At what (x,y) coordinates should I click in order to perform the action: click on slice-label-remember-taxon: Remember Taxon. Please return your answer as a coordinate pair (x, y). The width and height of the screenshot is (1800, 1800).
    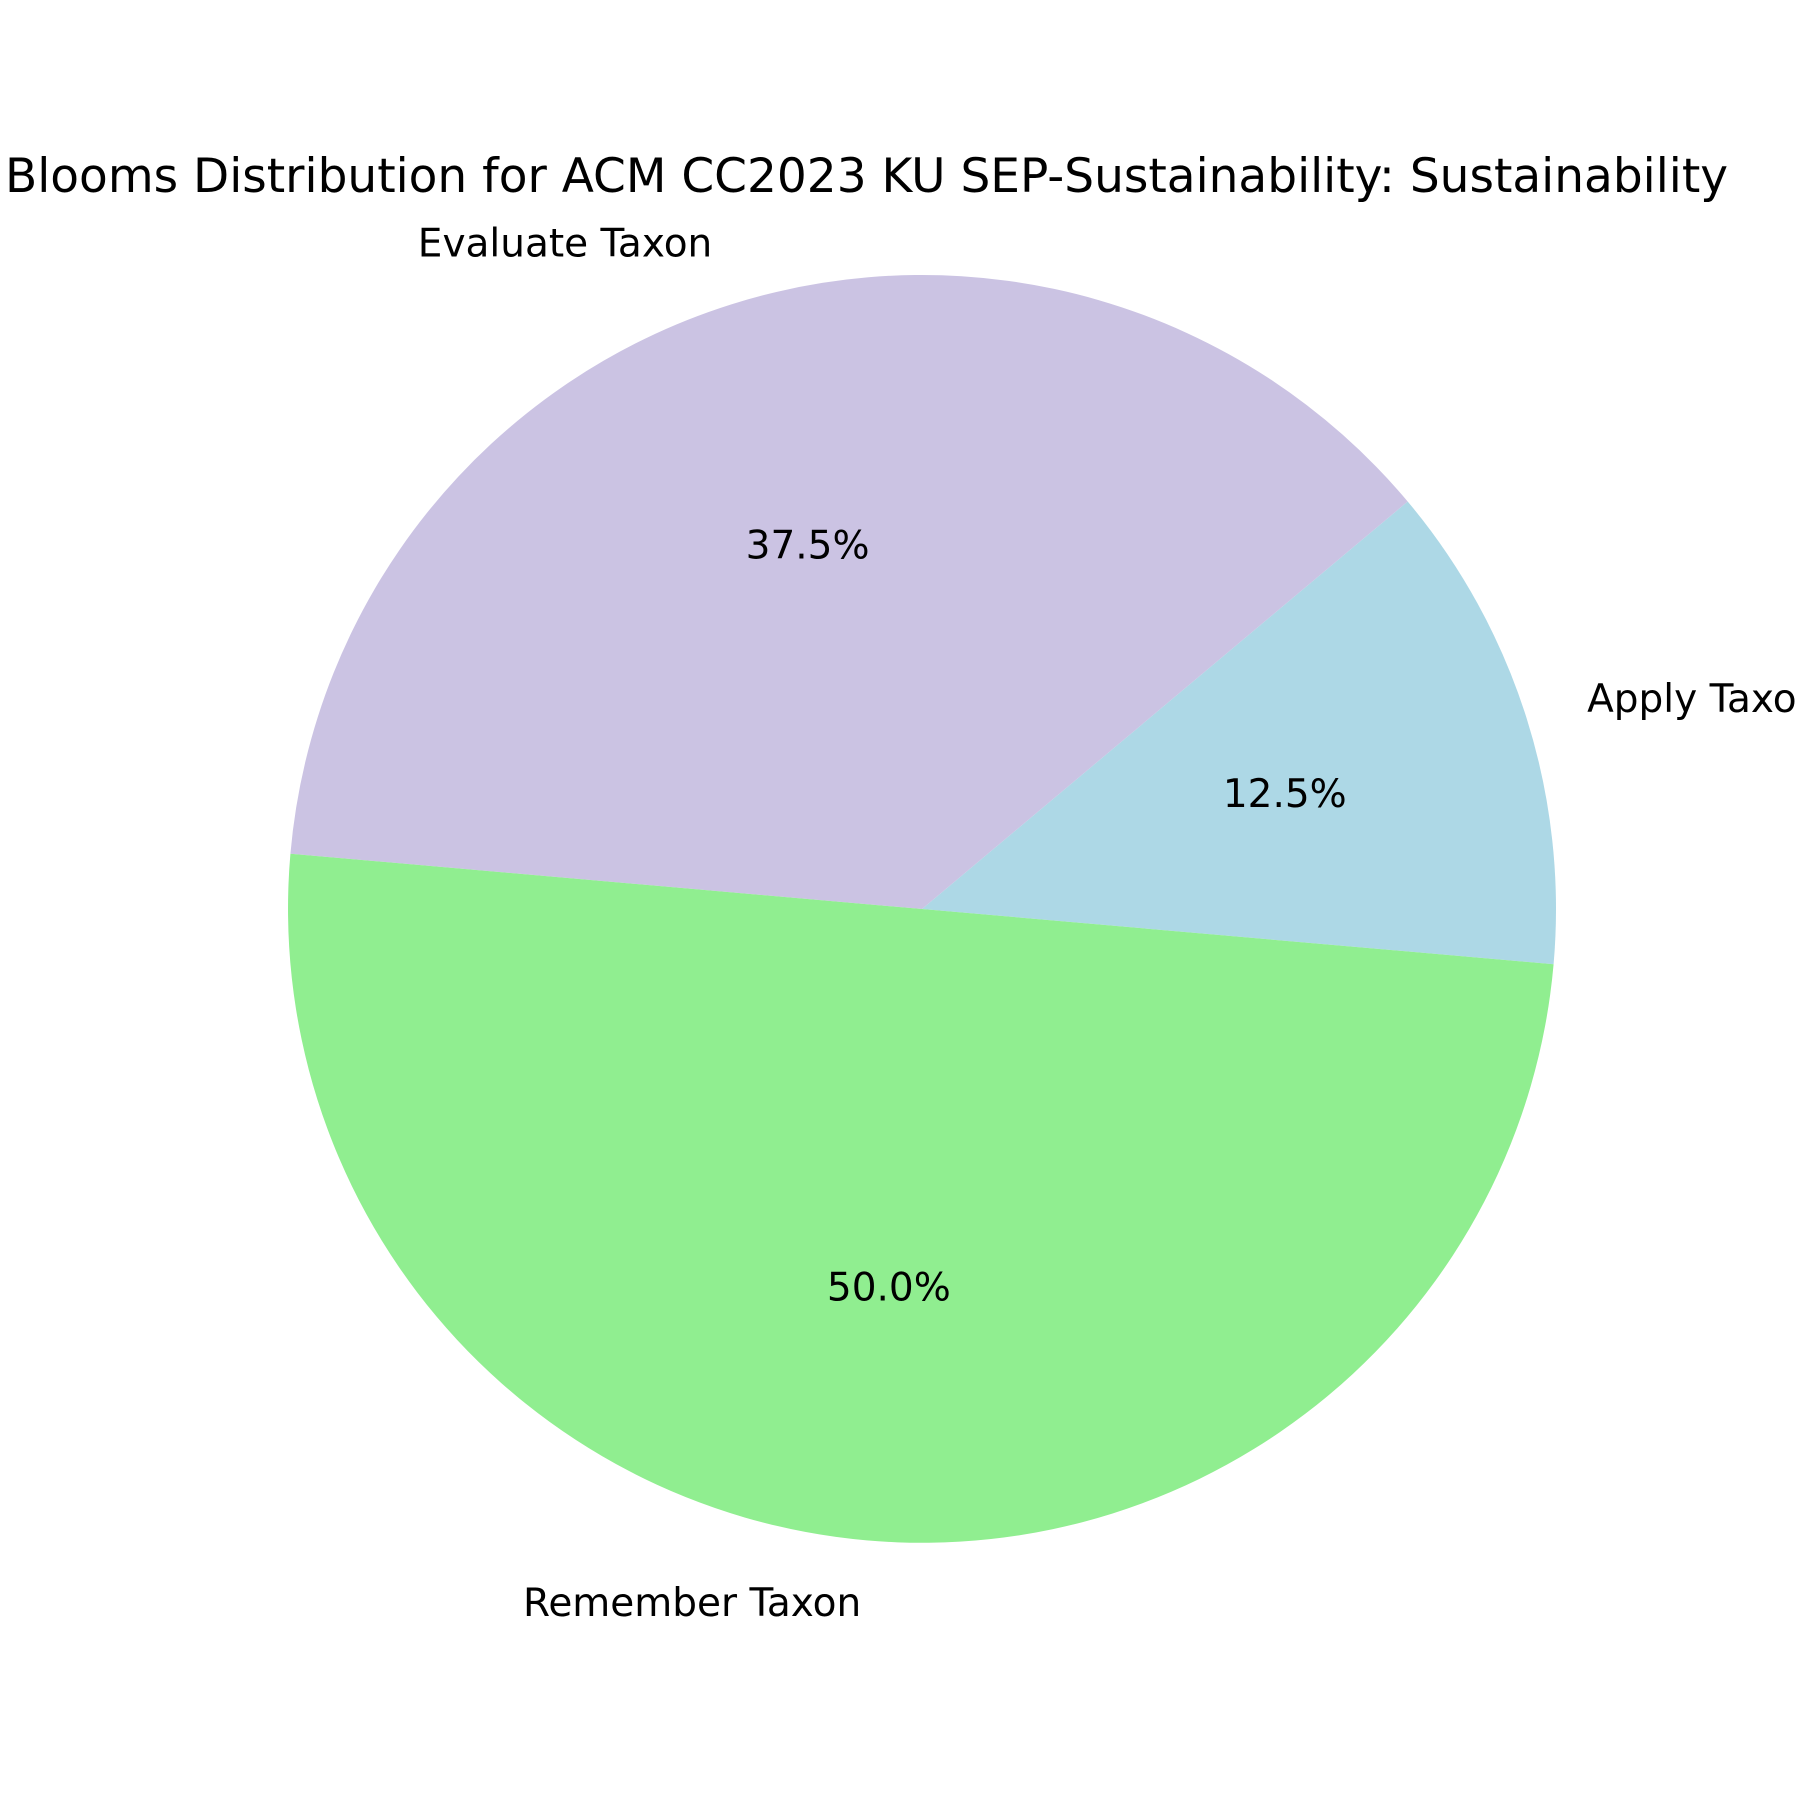
    Looking at the image, I should click on (692, 1603).